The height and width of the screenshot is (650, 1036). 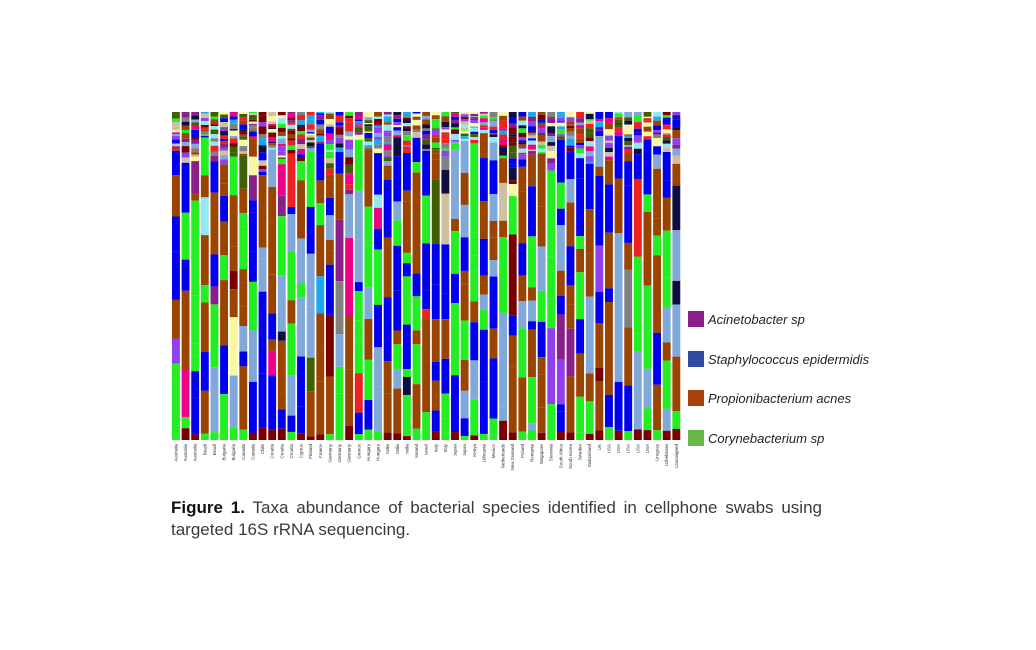 What do you see at coordinates (766, 438) in the screenshot?
I see `legend-label-corynebacterium: Corynebacterium sp` at bounding box center [766, 438].